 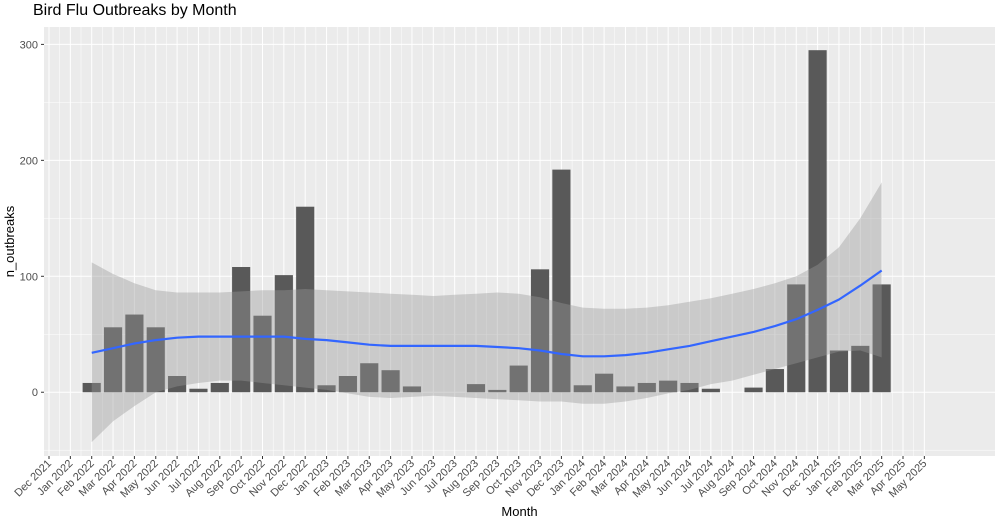 I want to click on y-tick-label: 0, so click(x=35, y=393).